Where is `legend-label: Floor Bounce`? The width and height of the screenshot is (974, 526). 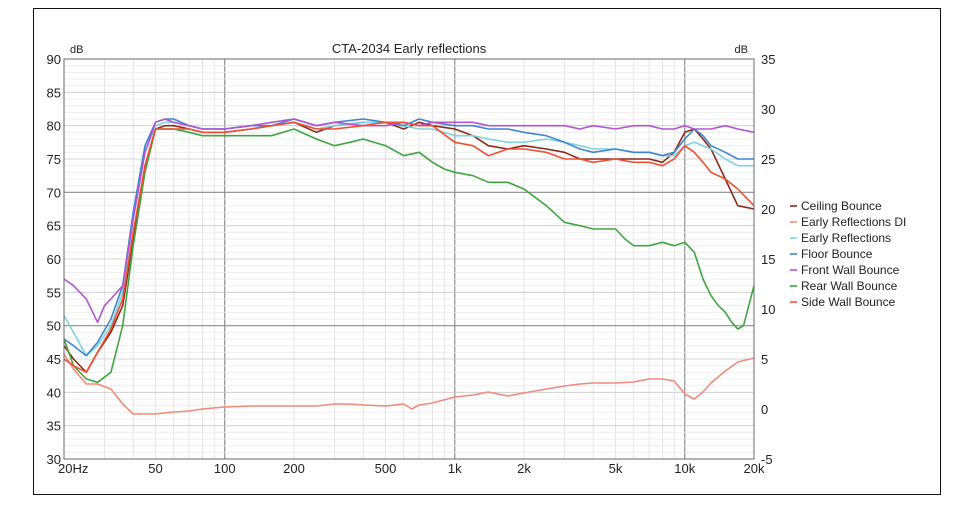
legend-label: Floor Bounce is located at coordinates (837, 254).